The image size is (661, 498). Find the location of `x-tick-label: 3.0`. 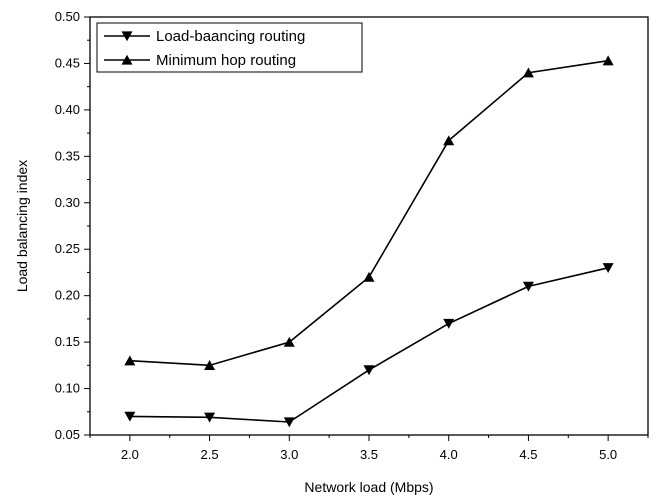

x-tick-label: 3.0 is located at coordinates (289, 454).